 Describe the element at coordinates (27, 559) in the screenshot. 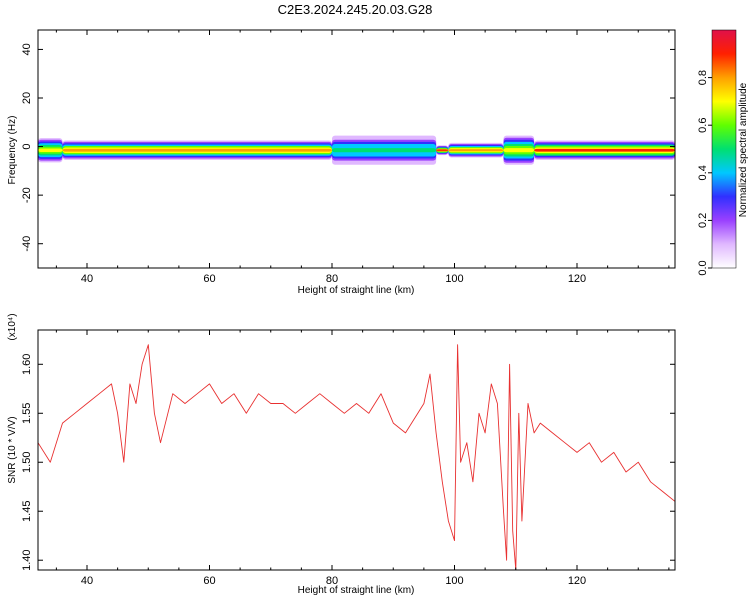

I see `snr-y-tick-label: 1.40` at that location.